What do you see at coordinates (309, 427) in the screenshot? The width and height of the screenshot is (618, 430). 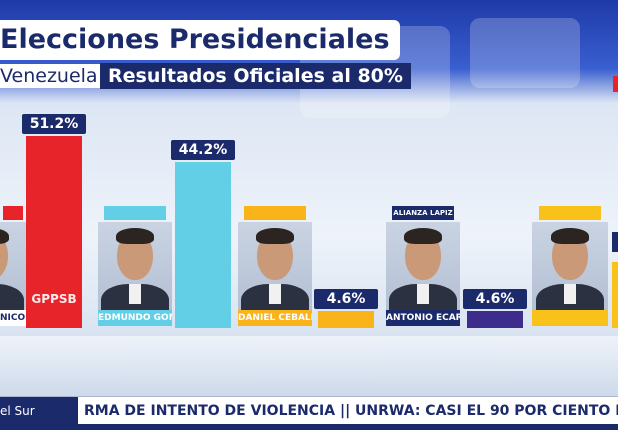 I see `ticker-bottom-bar` at bounding box center [309, 427].